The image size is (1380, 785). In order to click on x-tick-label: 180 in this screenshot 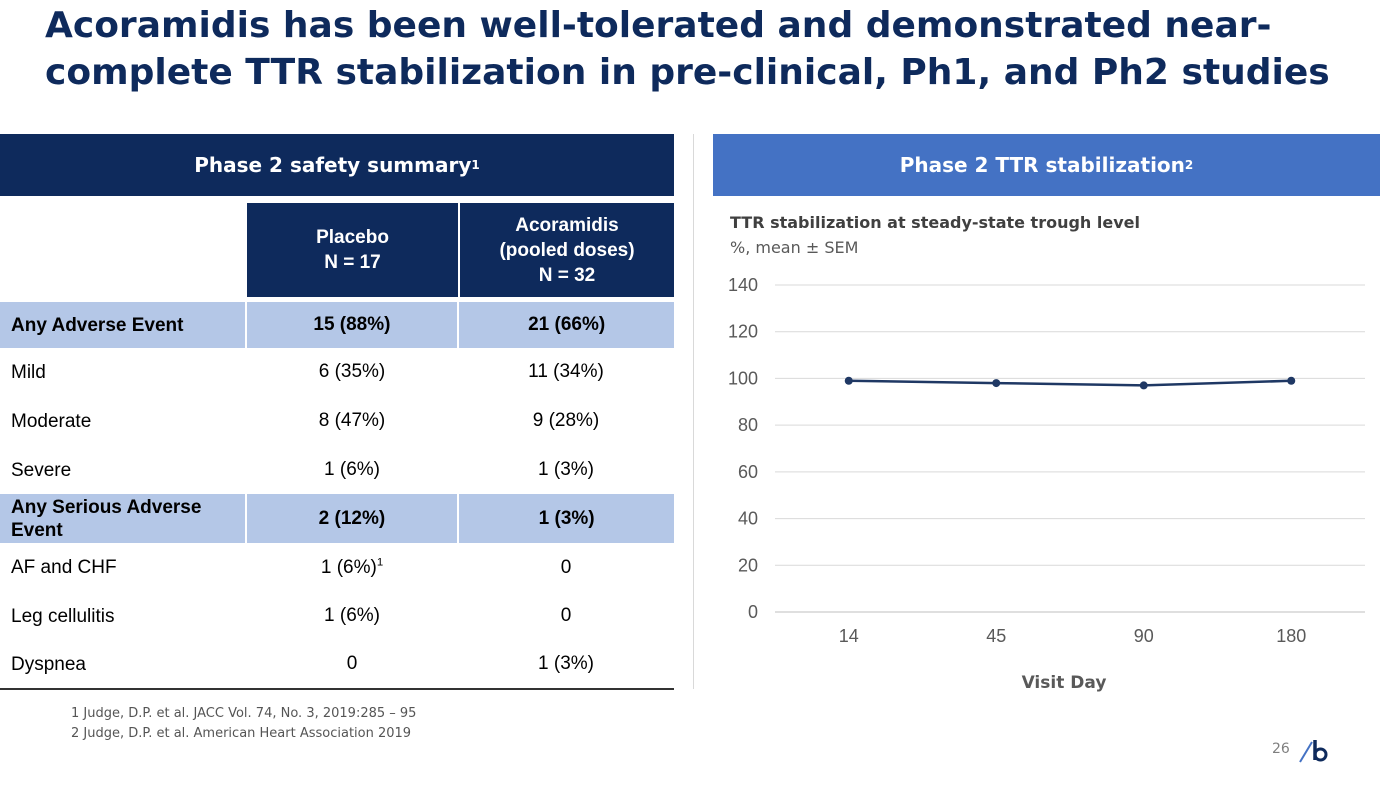, I will do `click(1291, 636)`.